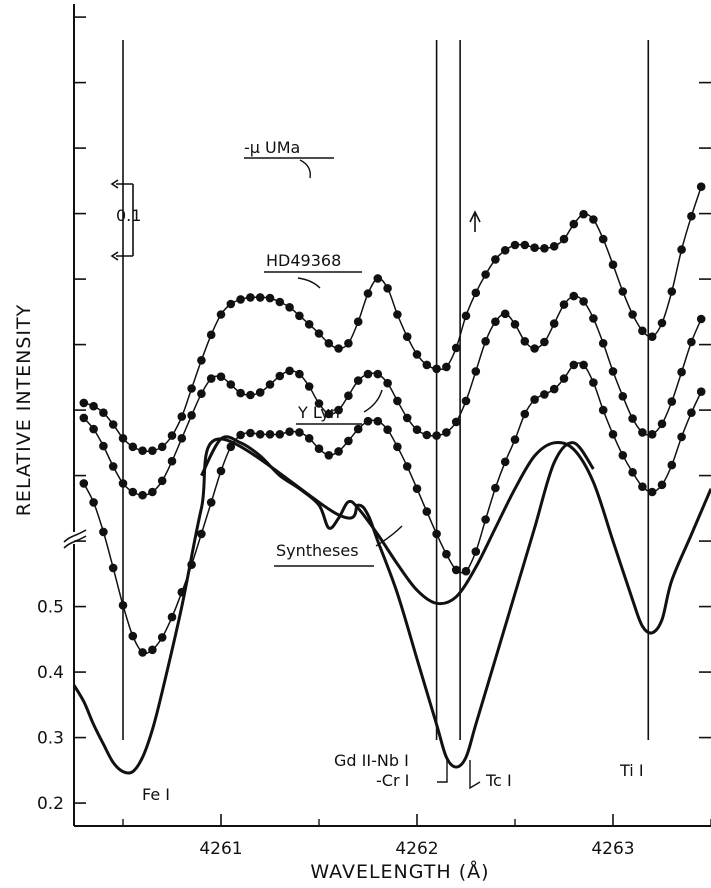  What do you see at coordinates (303, 260) in the screenshot?
I see `series-label-hd49368: HD49368` at bounding box center [303, 260].